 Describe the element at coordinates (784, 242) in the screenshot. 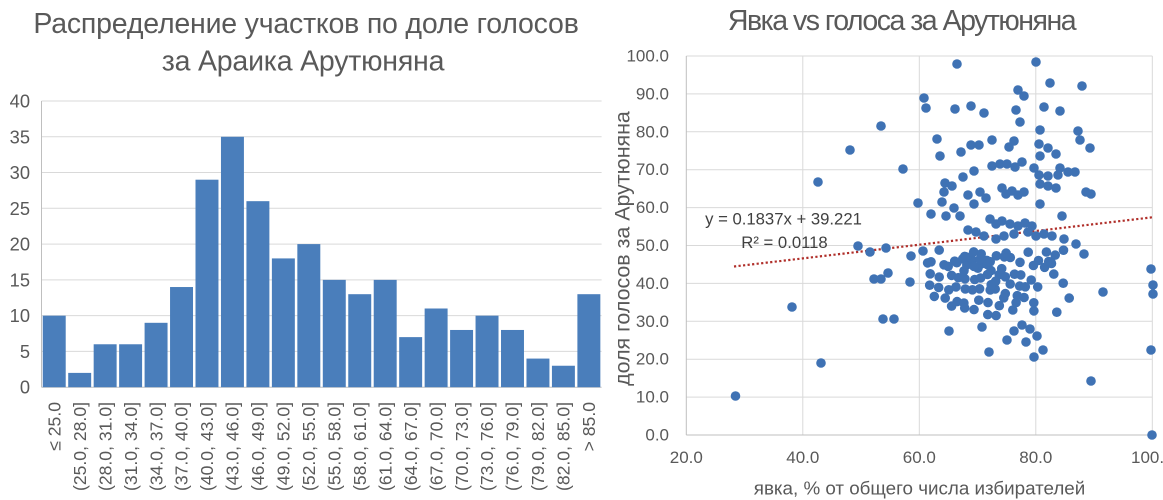

I see `svg-text: R² = 0.0118` at that location.